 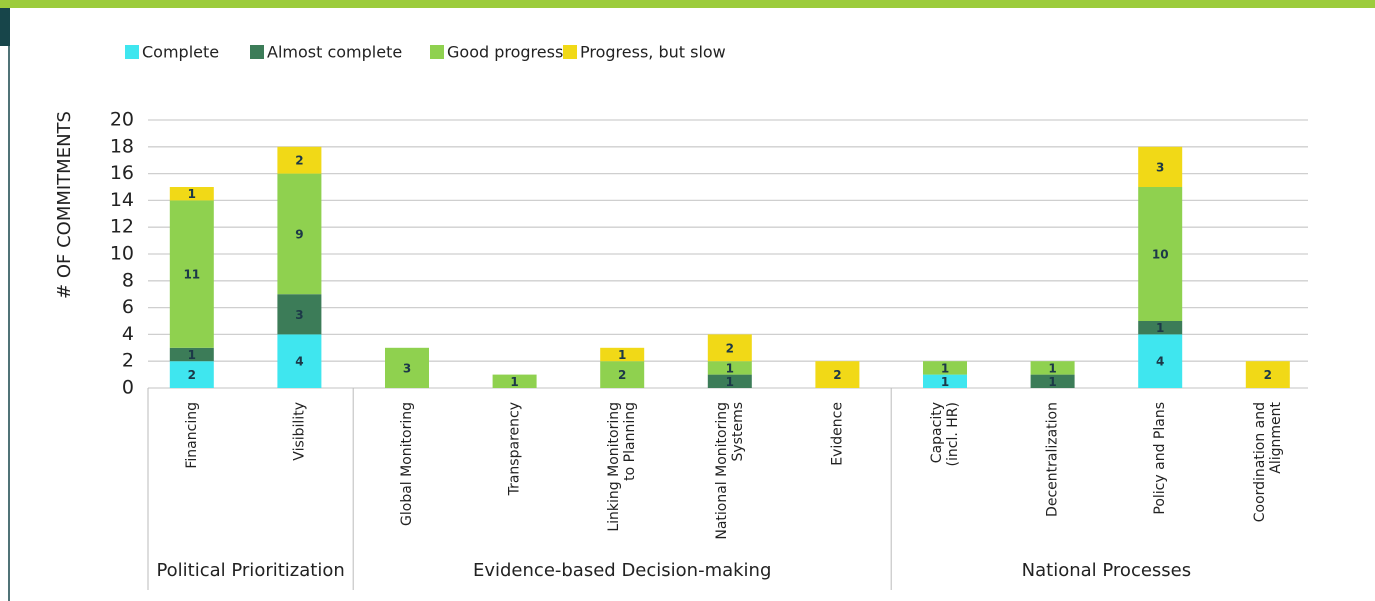 What do you see at coordinates (1106, 570) in the screenshot?
I see `group-label: National Processes` at bounding box center [1106, 570].